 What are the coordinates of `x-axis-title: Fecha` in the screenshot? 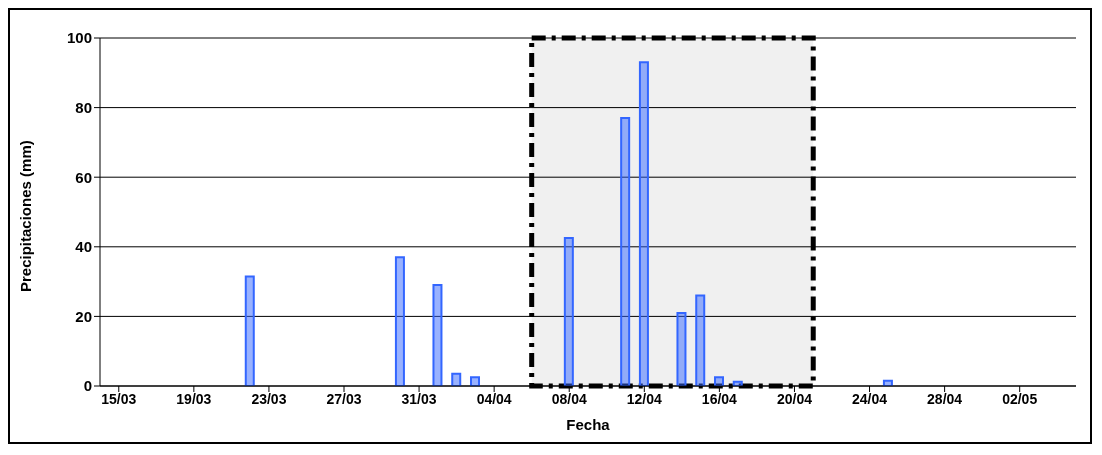 It's located at (588, 424).